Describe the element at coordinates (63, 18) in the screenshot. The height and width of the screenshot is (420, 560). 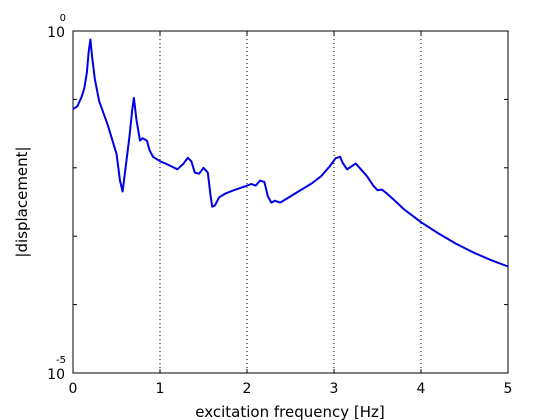
I see `y-tick-exponent: 0` at that location.